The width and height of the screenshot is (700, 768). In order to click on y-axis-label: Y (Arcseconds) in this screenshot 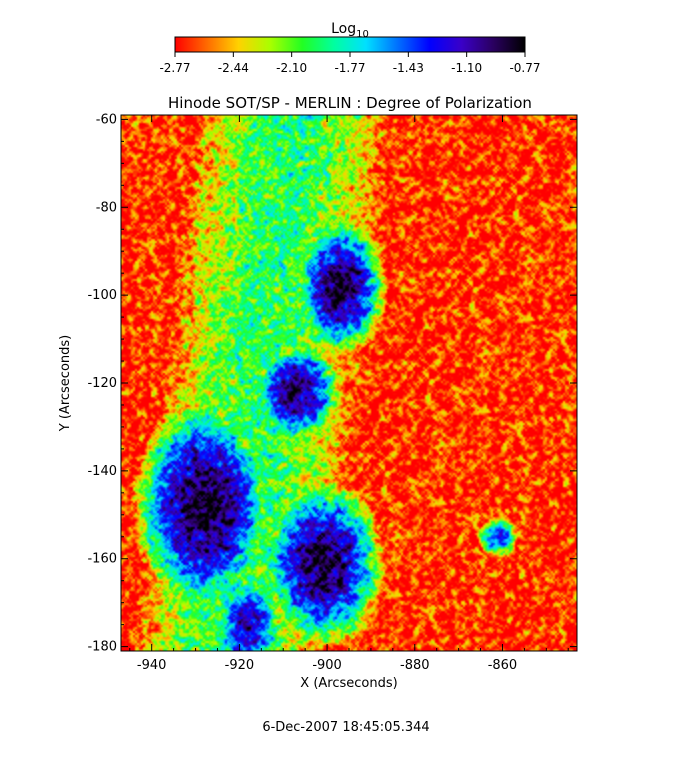, I will do `click(65, 383)`.